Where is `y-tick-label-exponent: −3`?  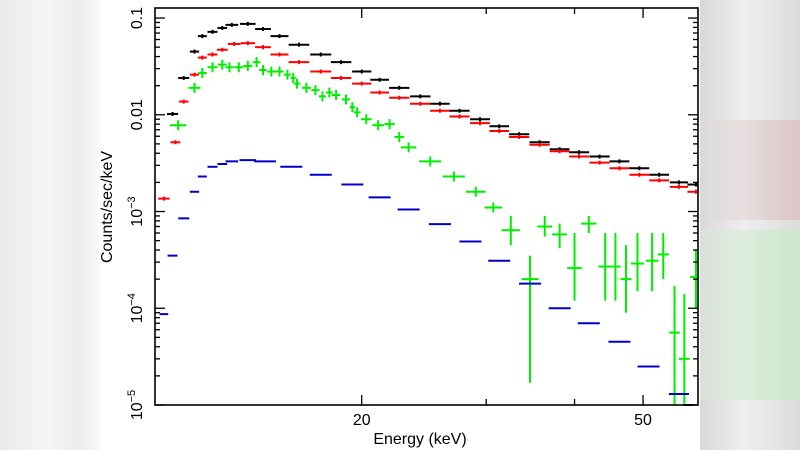
y-tick-label-exponent: −3 is located at coordinates (132, 202).